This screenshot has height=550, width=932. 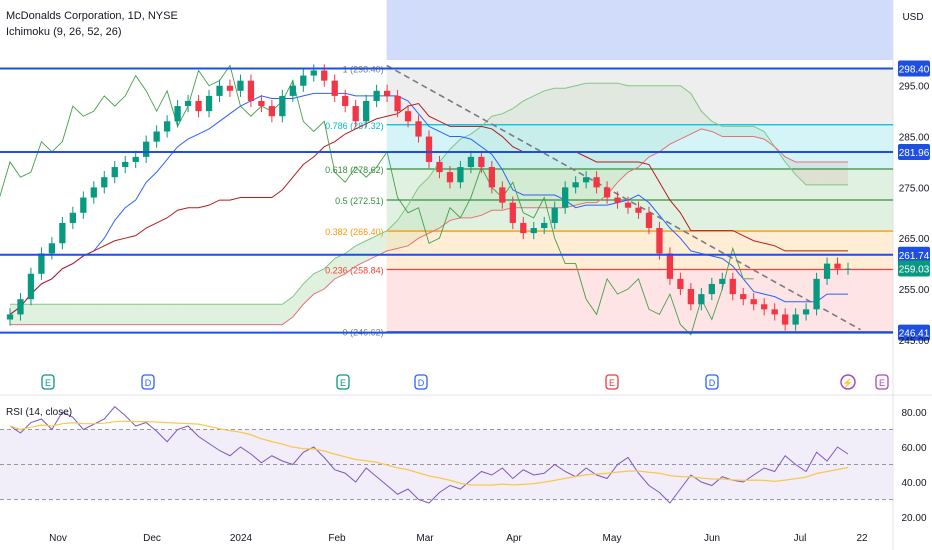 I want to click on last-price-tag, so click(x=914, y=268).